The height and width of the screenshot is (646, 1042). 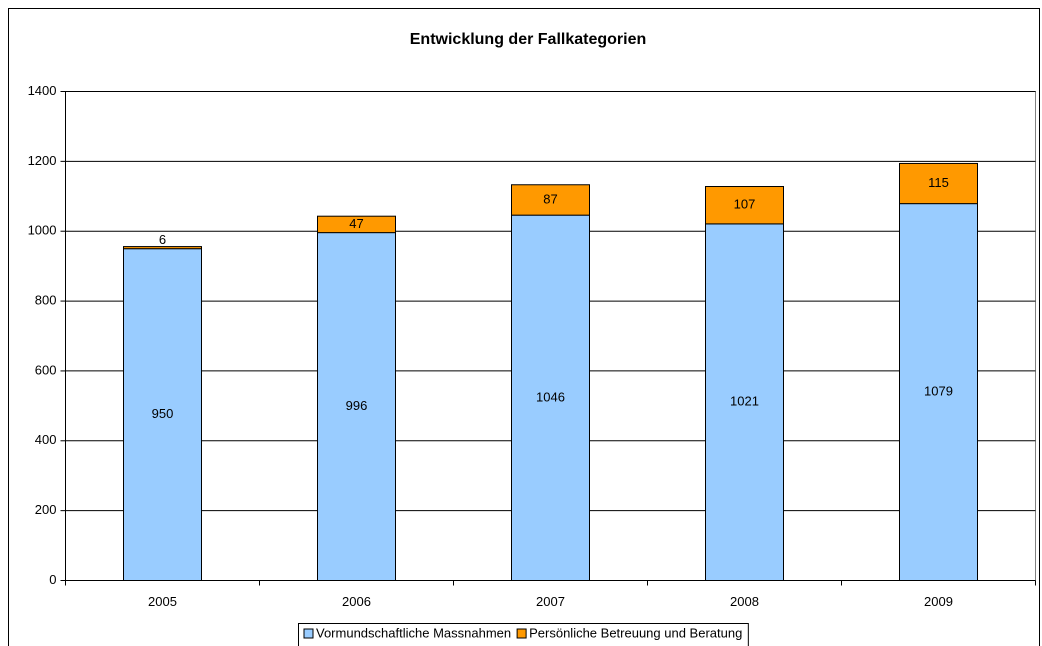 I want to click on y-tick-label: 1400, so click(x=42, y=90).